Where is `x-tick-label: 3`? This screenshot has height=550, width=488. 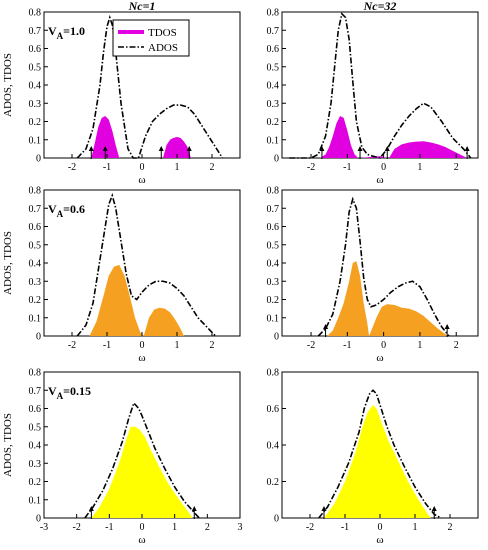 x-tick-label: 3 is located at coordinates (240, 527).